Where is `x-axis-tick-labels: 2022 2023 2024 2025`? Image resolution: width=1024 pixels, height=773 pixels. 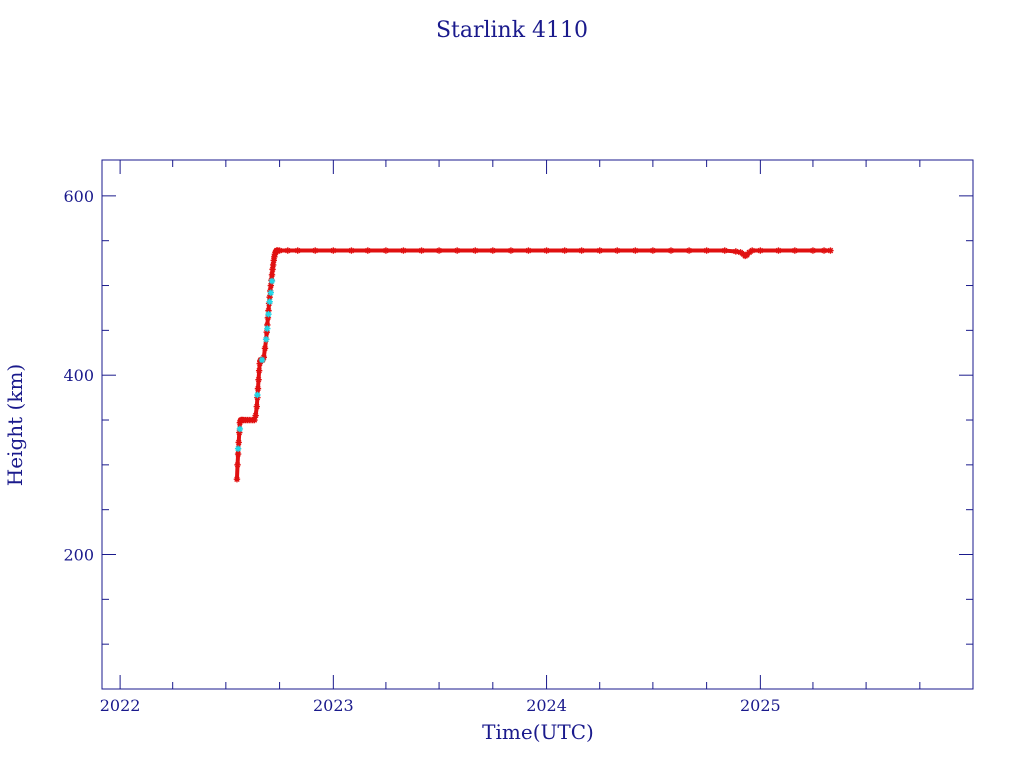
x-axis-tick-labels: 2022 2023 2024 2025 is located at coordinates (440, 705).